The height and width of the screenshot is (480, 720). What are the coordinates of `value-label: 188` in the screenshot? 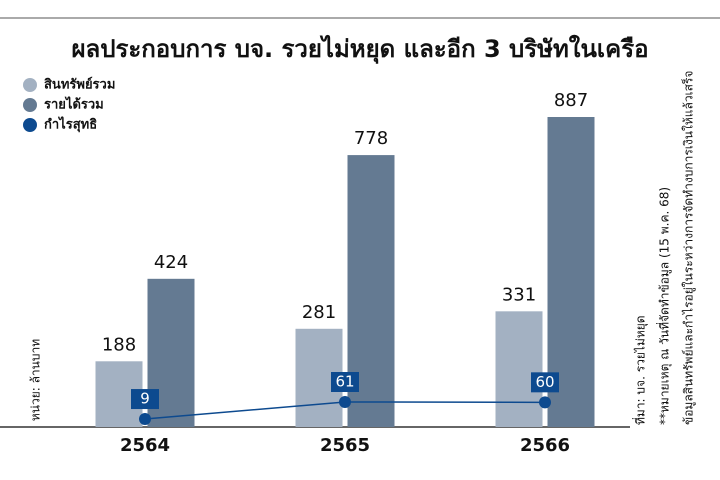 It's located at (119, 344).